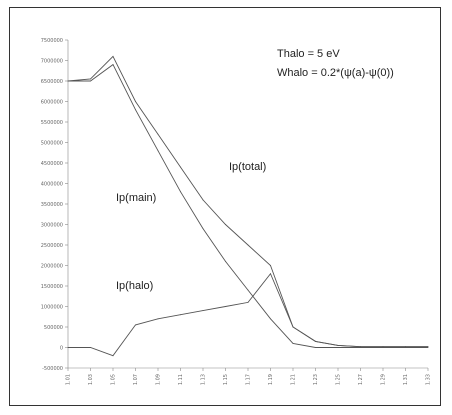  What do you see at coordinates (52, 184) in the screenshot?
I see `y-tick-label: 4000000` at bounding box center [52, 184].